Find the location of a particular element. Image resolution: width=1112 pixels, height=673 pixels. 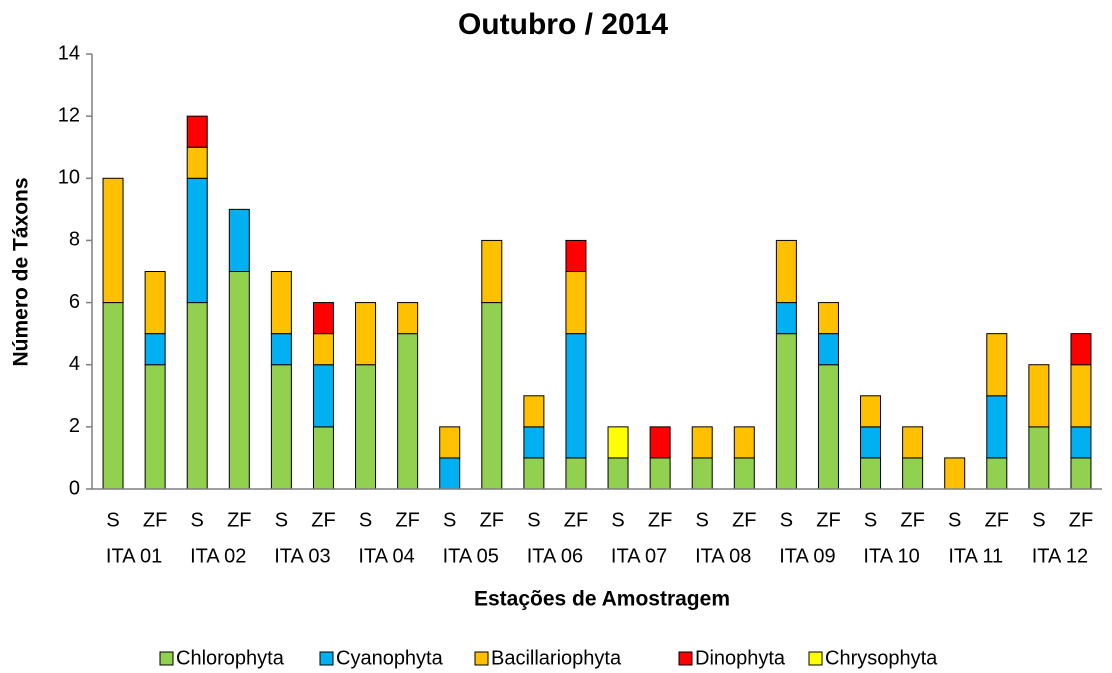

legend-label: Dinophyta is located at coordinates (740, 658).